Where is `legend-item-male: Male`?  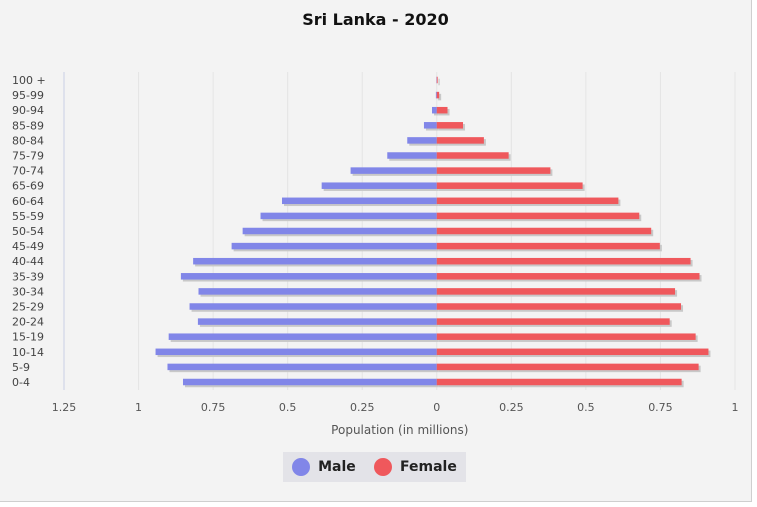 legend-item-male: Male is located at coordinates (324, 467).